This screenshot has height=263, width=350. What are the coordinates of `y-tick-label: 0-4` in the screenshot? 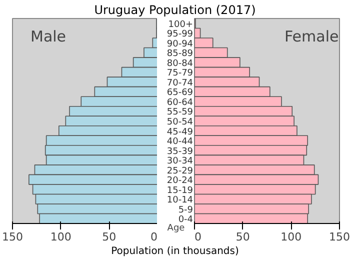 It's located at (186, 220).